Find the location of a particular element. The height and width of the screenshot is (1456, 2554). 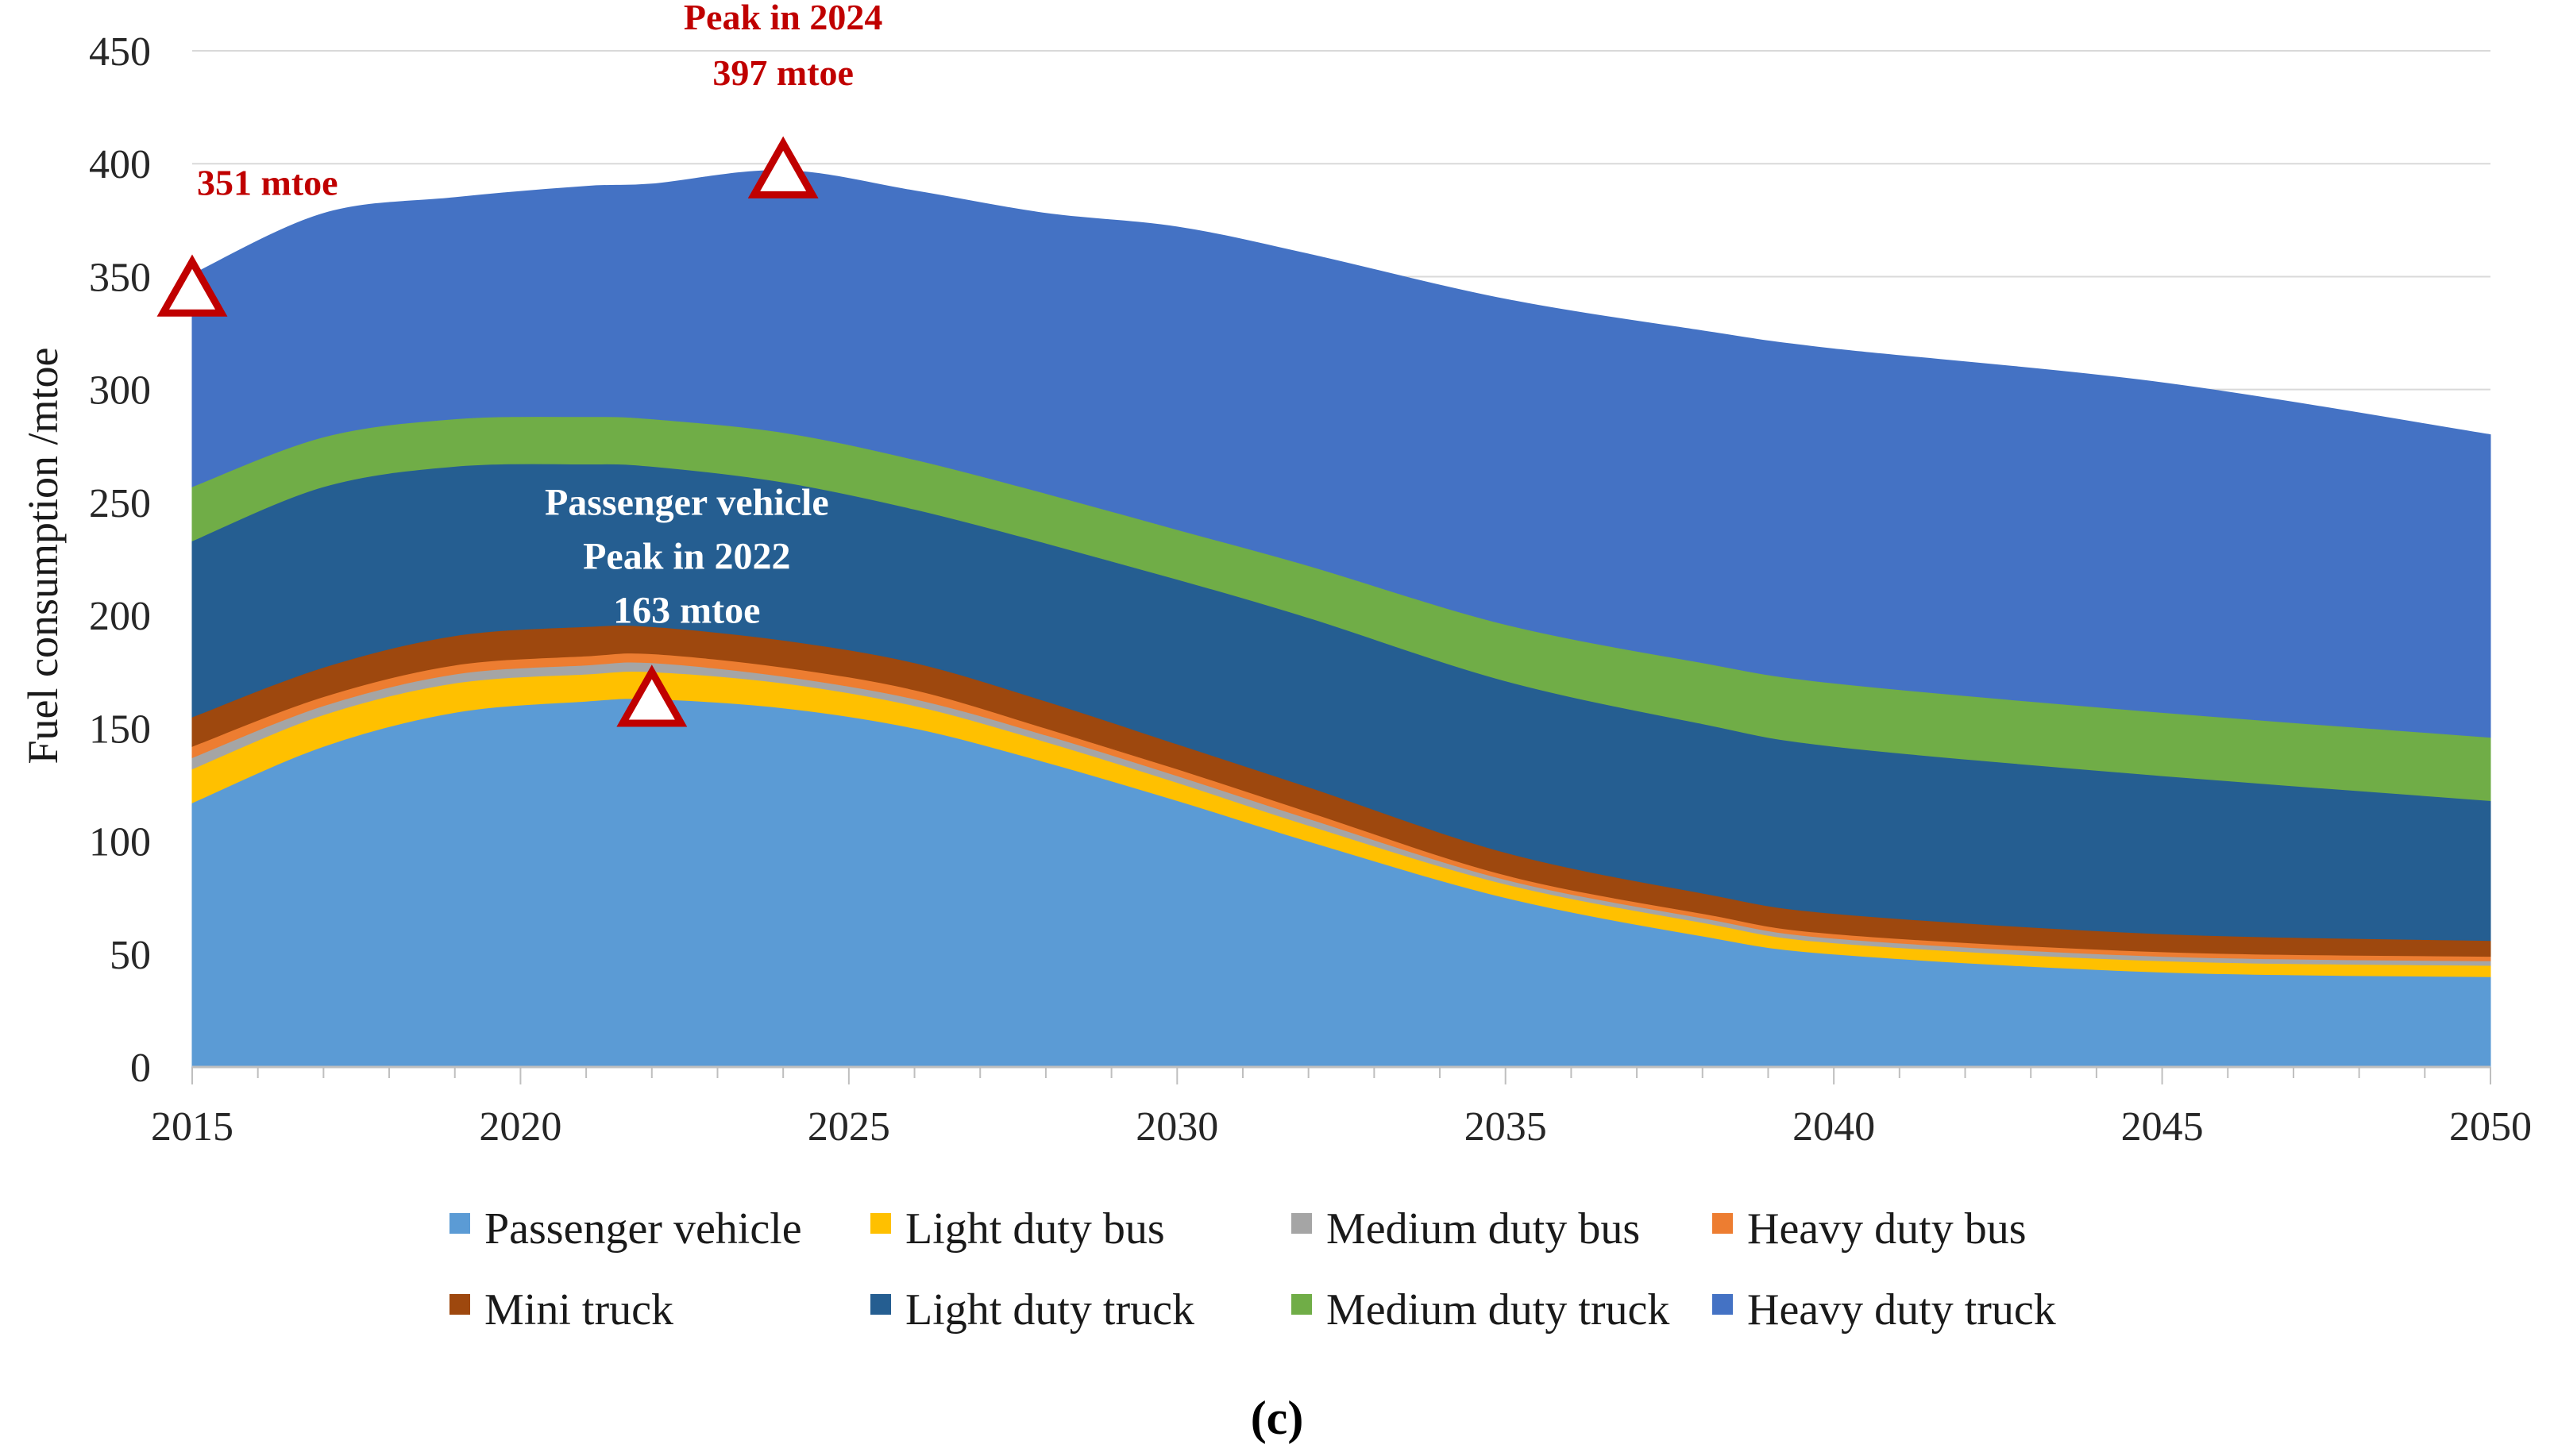

annotation-label: Peak in 2022 is located at coordinates (686, 556).